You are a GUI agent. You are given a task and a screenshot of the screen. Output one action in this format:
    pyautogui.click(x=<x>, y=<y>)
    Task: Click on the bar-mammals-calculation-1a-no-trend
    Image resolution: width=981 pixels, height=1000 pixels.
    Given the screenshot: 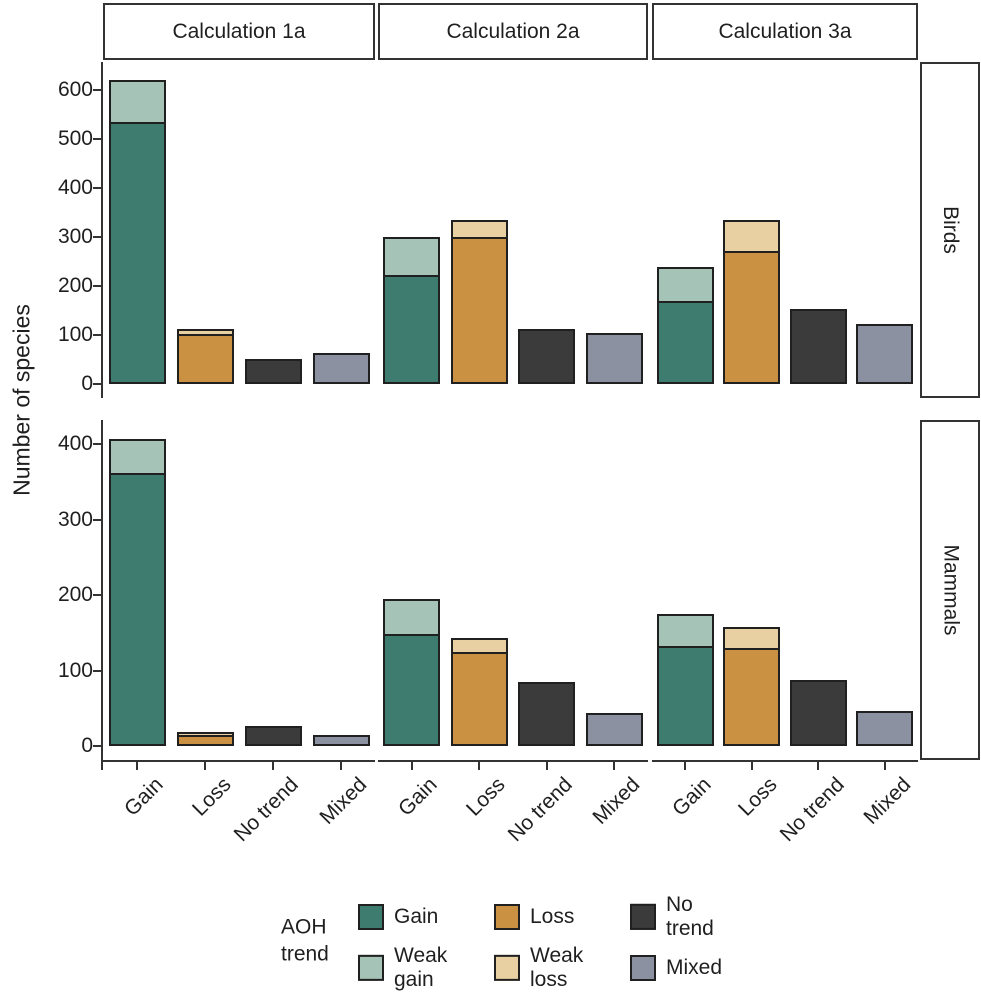 What is the action you would take?
    pyautogui.click(x=273, y=736)
    